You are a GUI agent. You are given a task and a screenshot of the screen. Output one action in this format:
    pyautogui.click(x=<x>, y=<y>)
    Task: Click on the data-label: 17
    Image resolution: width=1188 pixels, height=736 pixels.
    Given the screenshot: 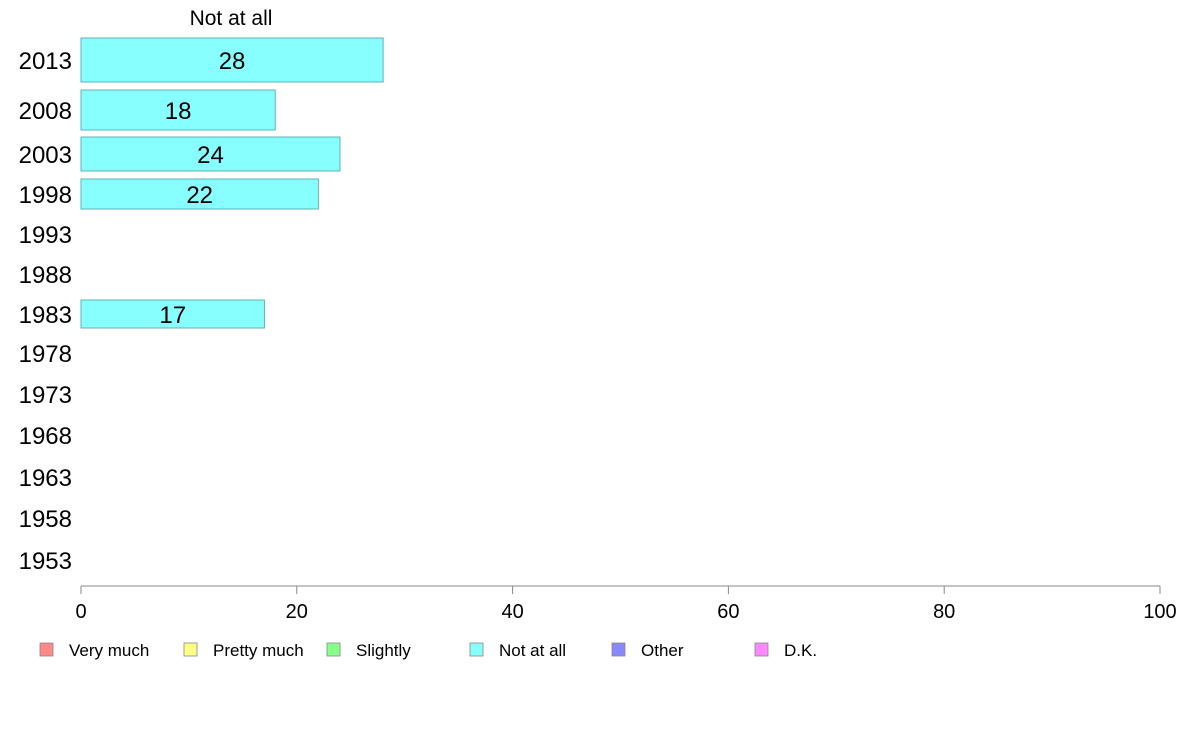 What is the action you would take?
    pyautogui.click(x=172, y=315)
    